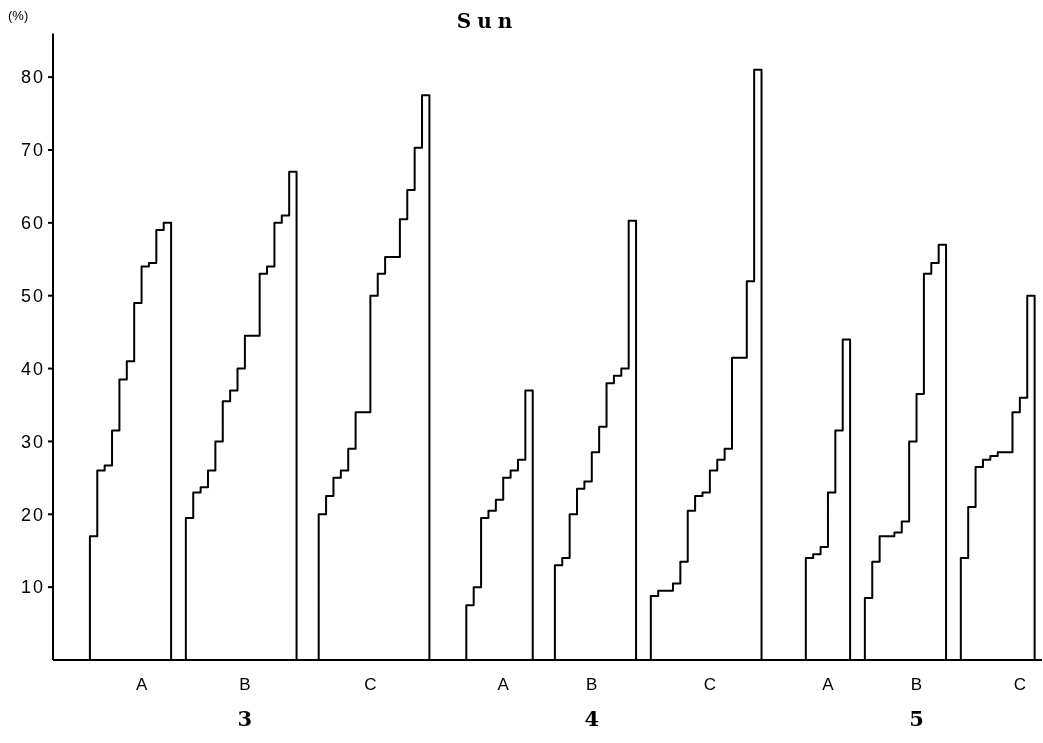  What do you see at coordinates (32, 441) in the screenshot?
I see `y-tick-label: 30` at bounding box center [32, 441].